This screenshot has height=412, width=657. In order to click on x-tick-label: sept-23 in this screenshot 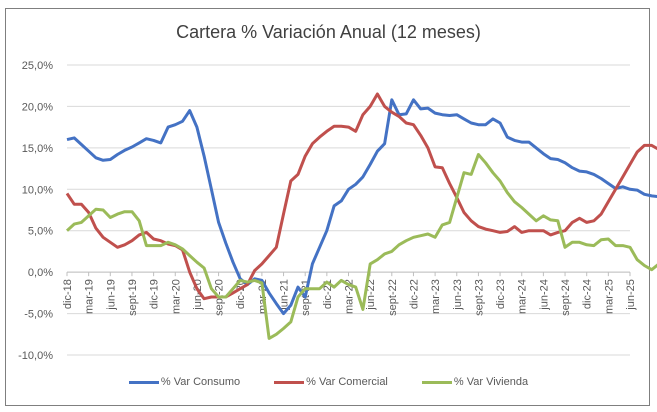, I will do `click(479, 297)`.